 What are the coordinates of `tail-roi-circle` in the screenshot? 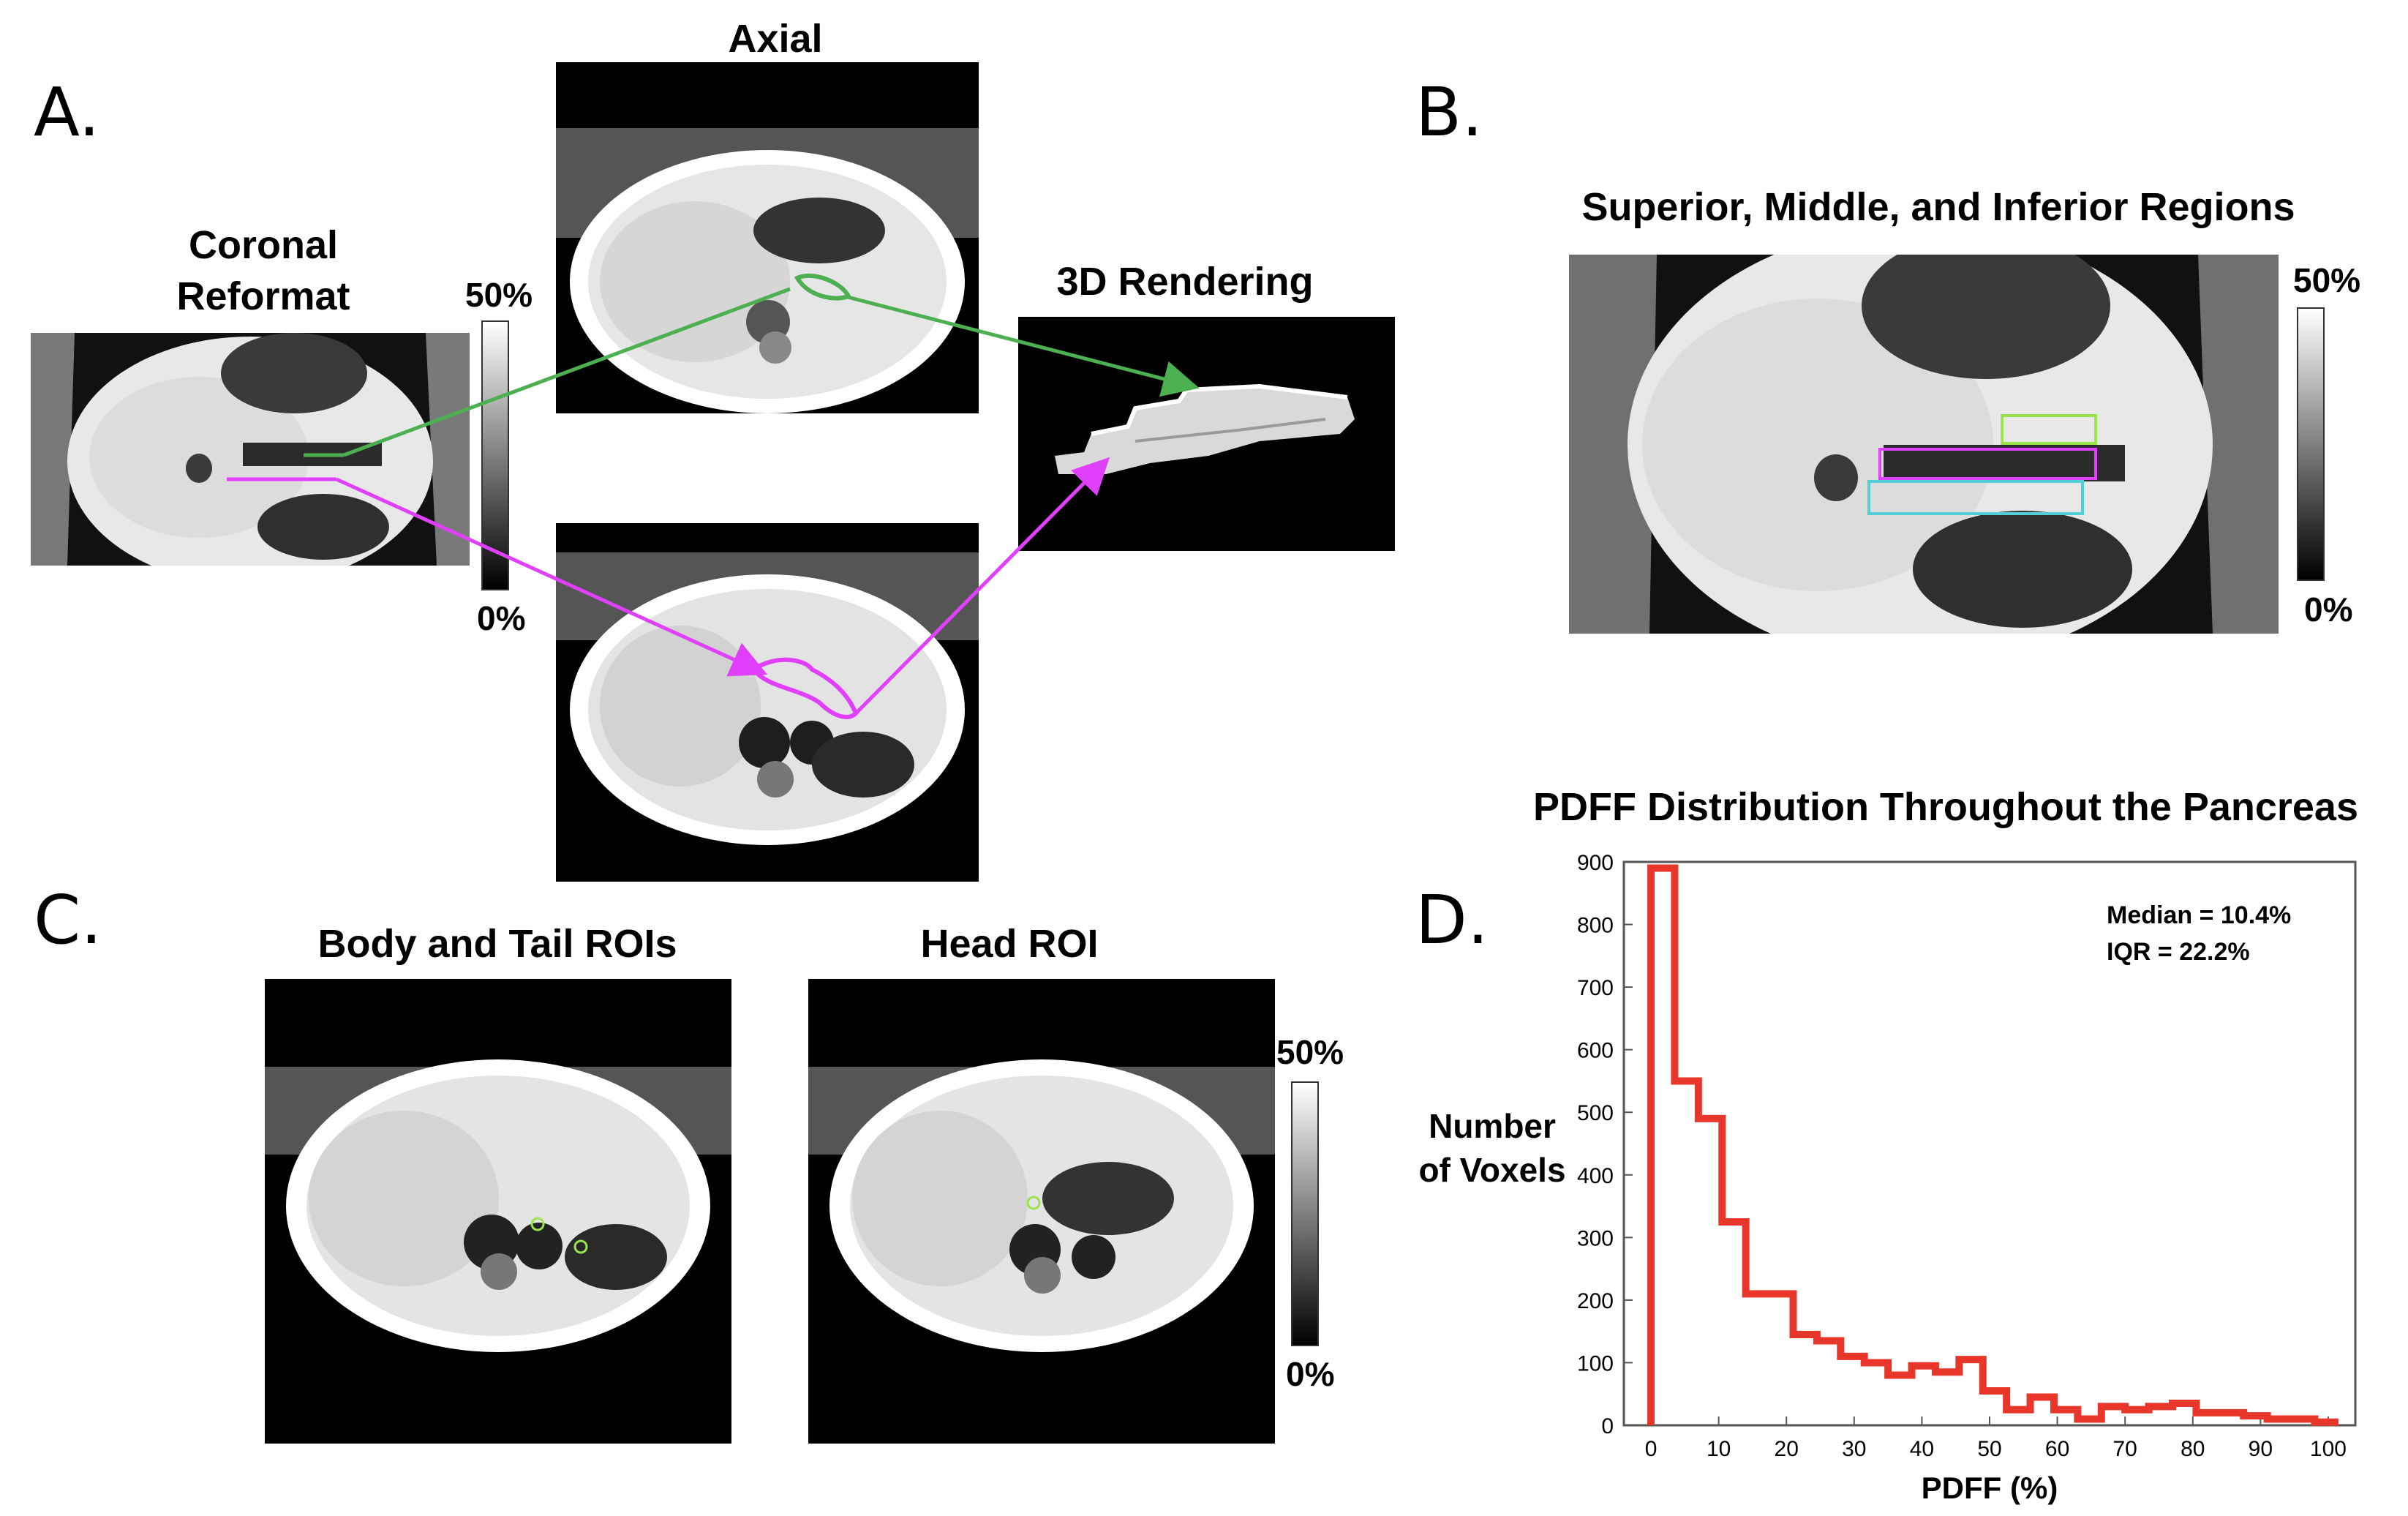 It's located at (580, 1246).